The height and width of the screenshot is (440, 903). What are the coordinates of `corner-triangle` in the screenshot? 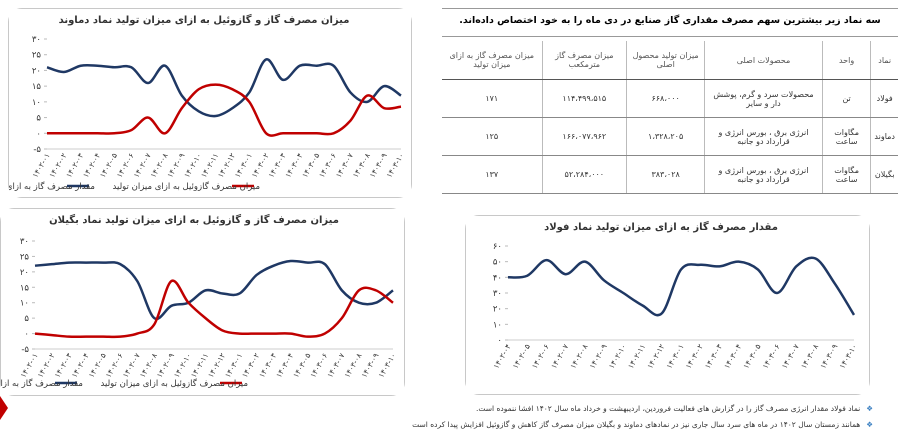 It's located at (4, 408).